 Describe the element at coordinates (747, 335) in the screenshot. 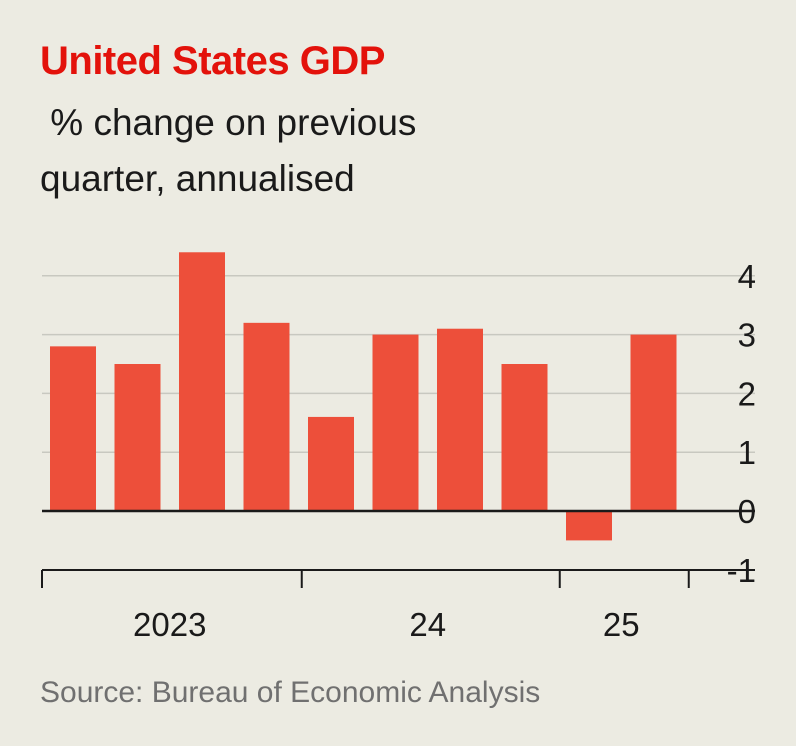

I see `y-tick-label: 3` at that location.